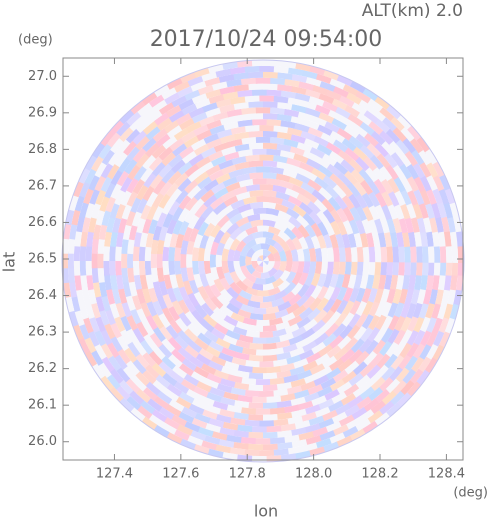 Image resolution: width=491 pixels, height=521 pixels. I want to click on subtitle: ALT(km) 2.0, so click(412, 11).